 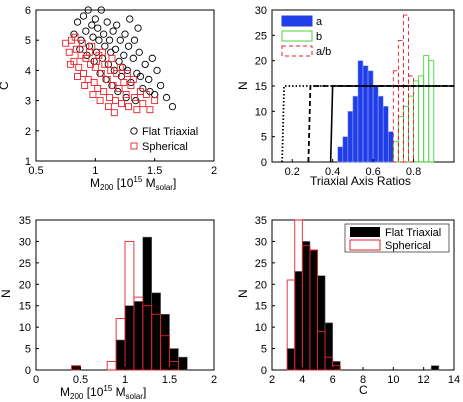 I want to click on y-tick-label: 15, so click(x=261, y=307).